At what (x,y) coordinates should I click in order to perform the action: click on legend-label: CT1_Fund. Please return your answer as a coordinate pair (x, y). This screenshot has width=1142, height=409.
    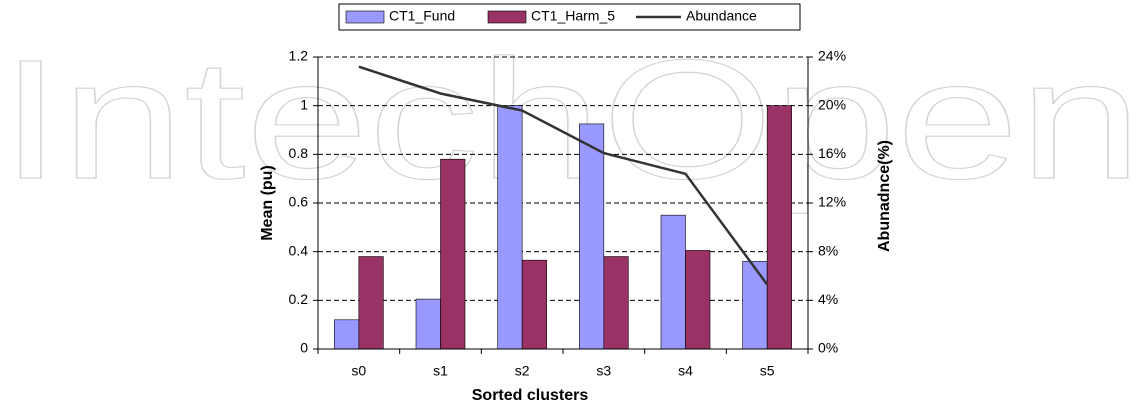
    Looking at the image, I should click on (422, 16).